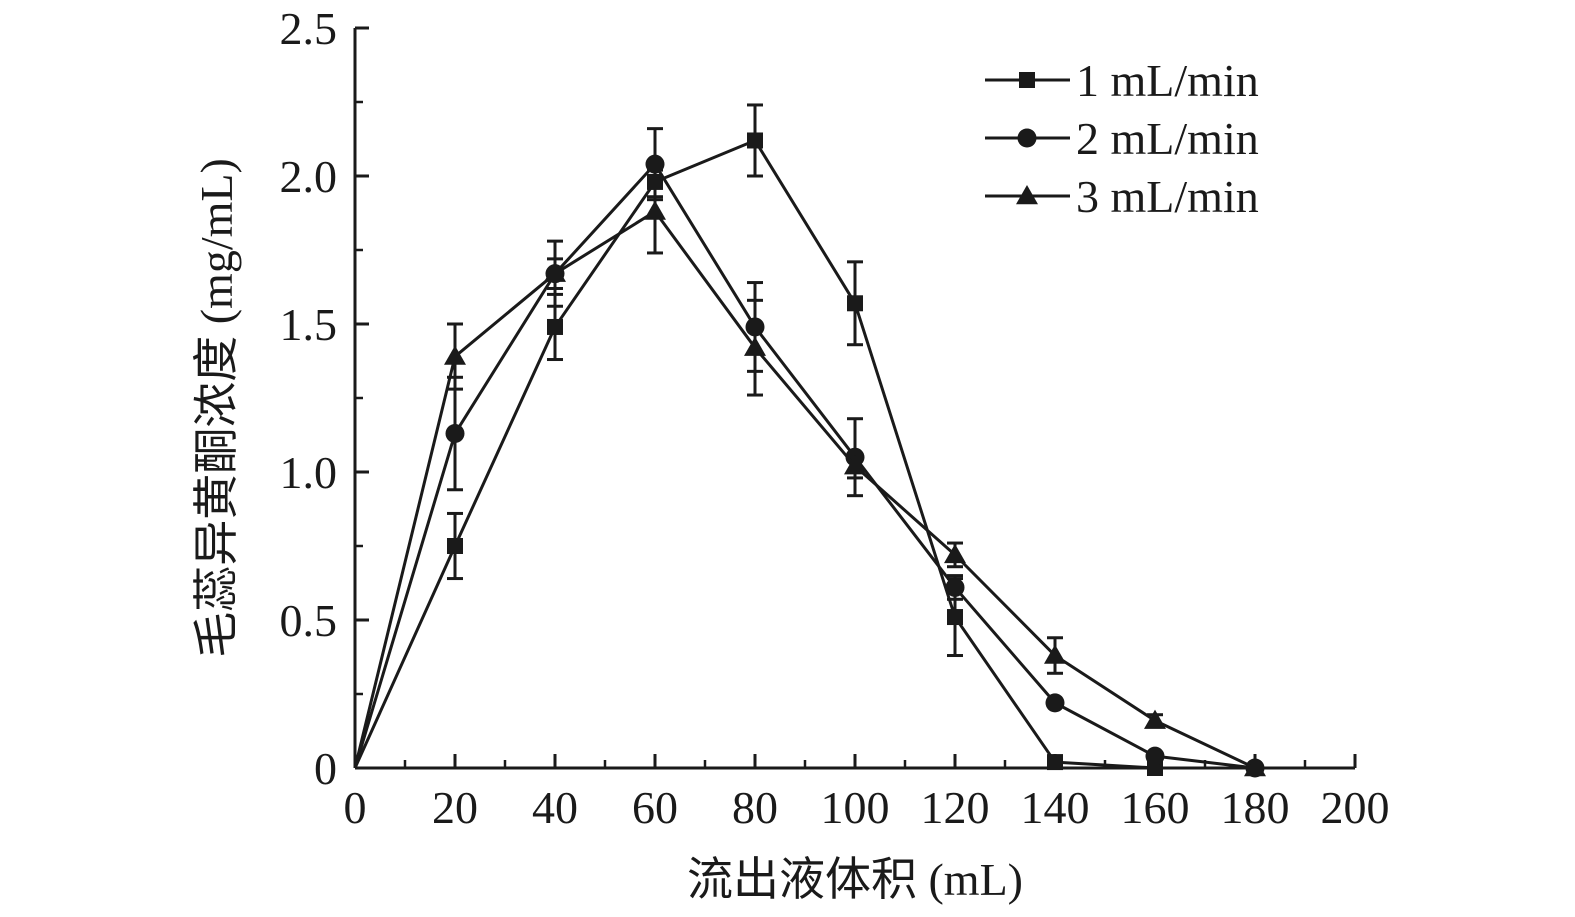  What do you see at coordinates (755, 807) in the screenshot?
I see `x-tick-label: 80` at bounding box center [755, 807].